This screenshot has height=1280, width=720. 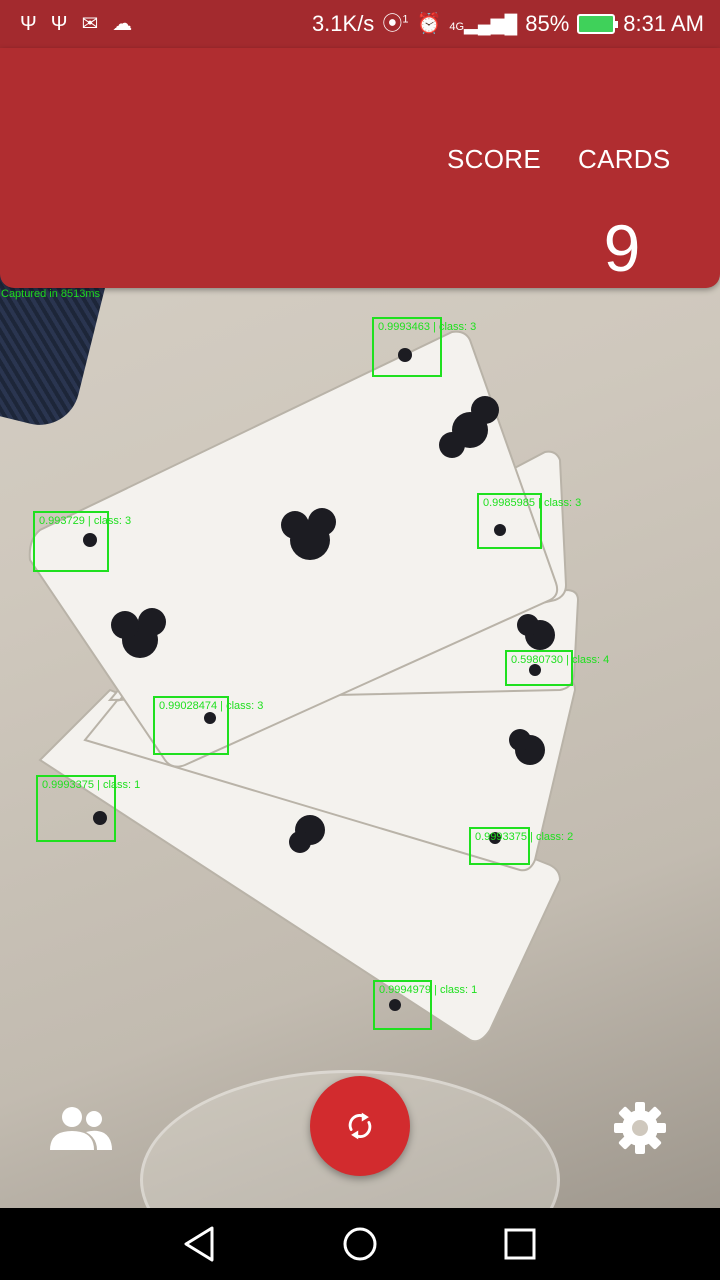 What do you see at coordinates (560, 660) in the screenshot?
I see `detection-label: 0.5980730 | class: 4` at bounding box center [560, 660].